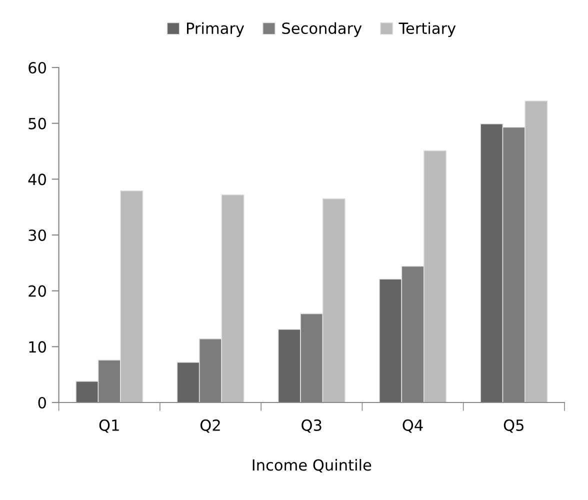 This screenshot has width=588, height=500. Describe the element at coordinates (37, 68) in the screenshot. I see `y-tick-label: 60` at that location.